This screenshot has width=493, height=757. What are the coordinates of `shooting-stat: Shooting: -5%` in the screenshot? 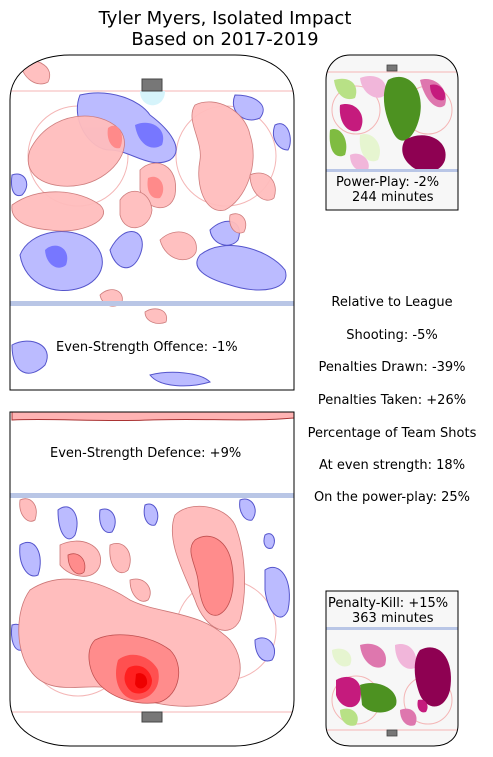 It's located at (392, 335).